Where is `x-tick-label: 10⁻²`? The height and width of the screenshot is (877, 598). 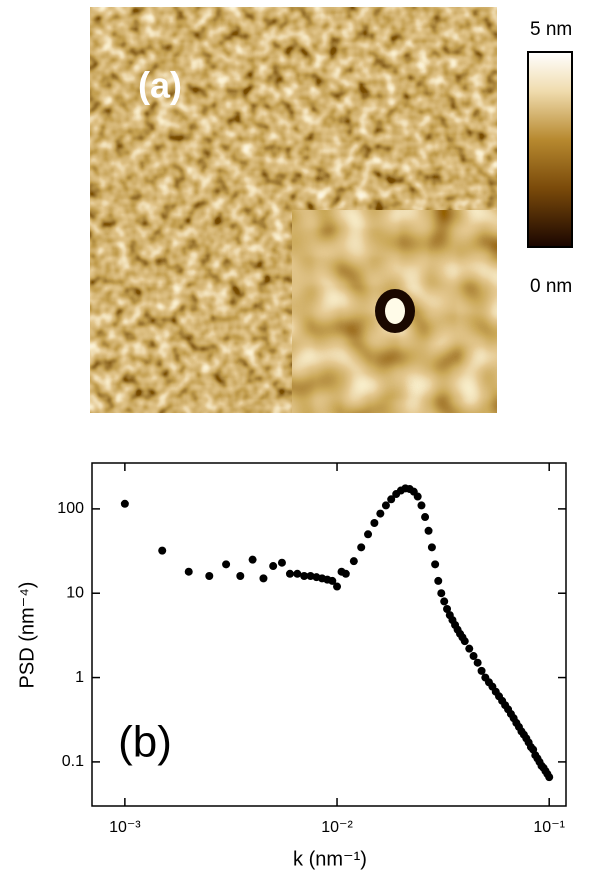 x-tick-label: 10⁻² is located at coordinates (337, 827).